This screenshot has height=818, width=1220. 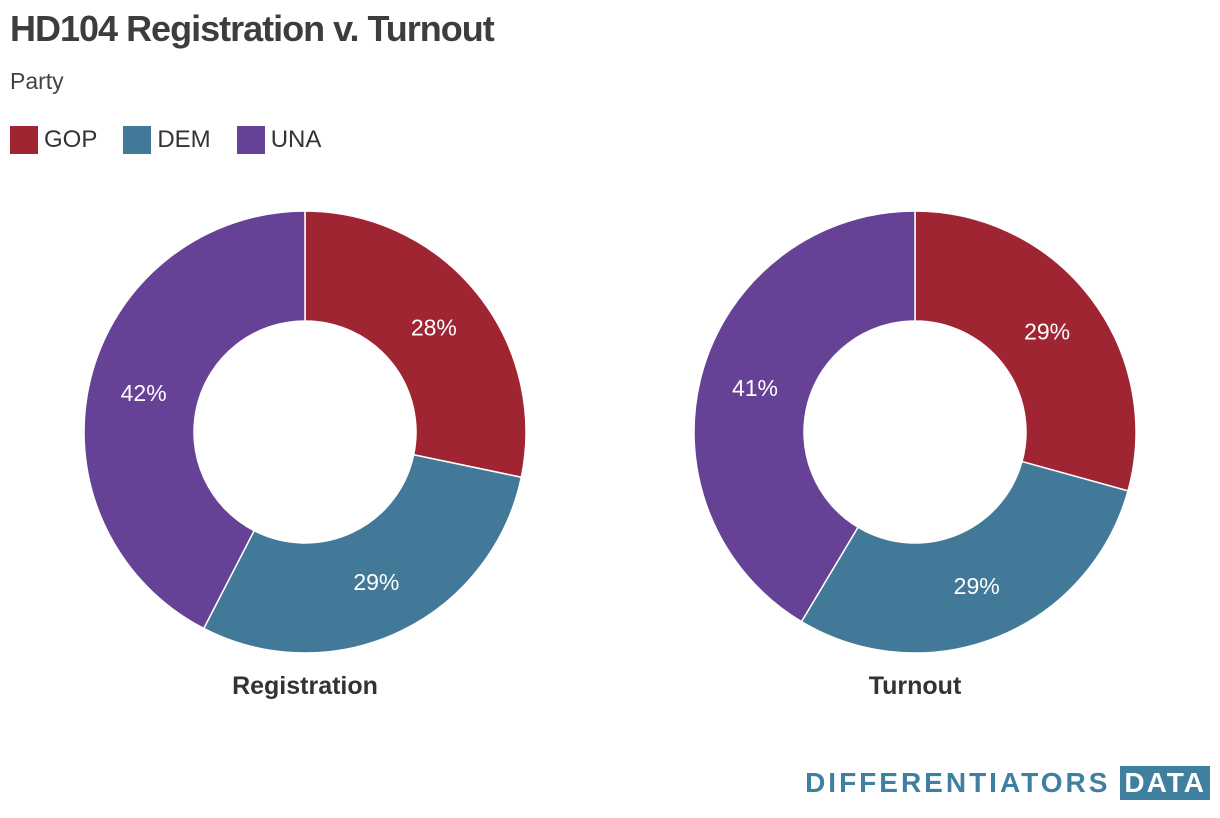 I want to click on legend-swatch-dem, so click(x=137, y=140).